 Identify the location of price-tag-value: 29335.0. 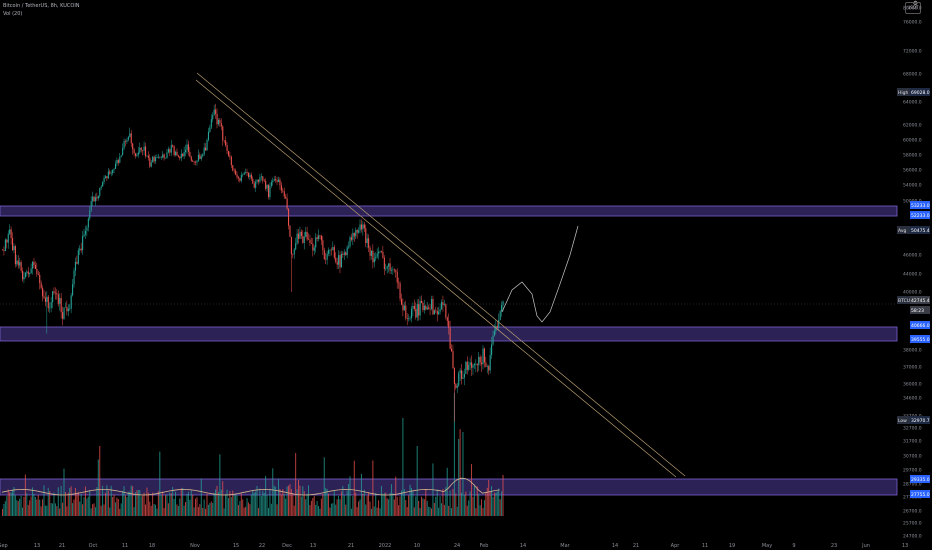
(920, 480).